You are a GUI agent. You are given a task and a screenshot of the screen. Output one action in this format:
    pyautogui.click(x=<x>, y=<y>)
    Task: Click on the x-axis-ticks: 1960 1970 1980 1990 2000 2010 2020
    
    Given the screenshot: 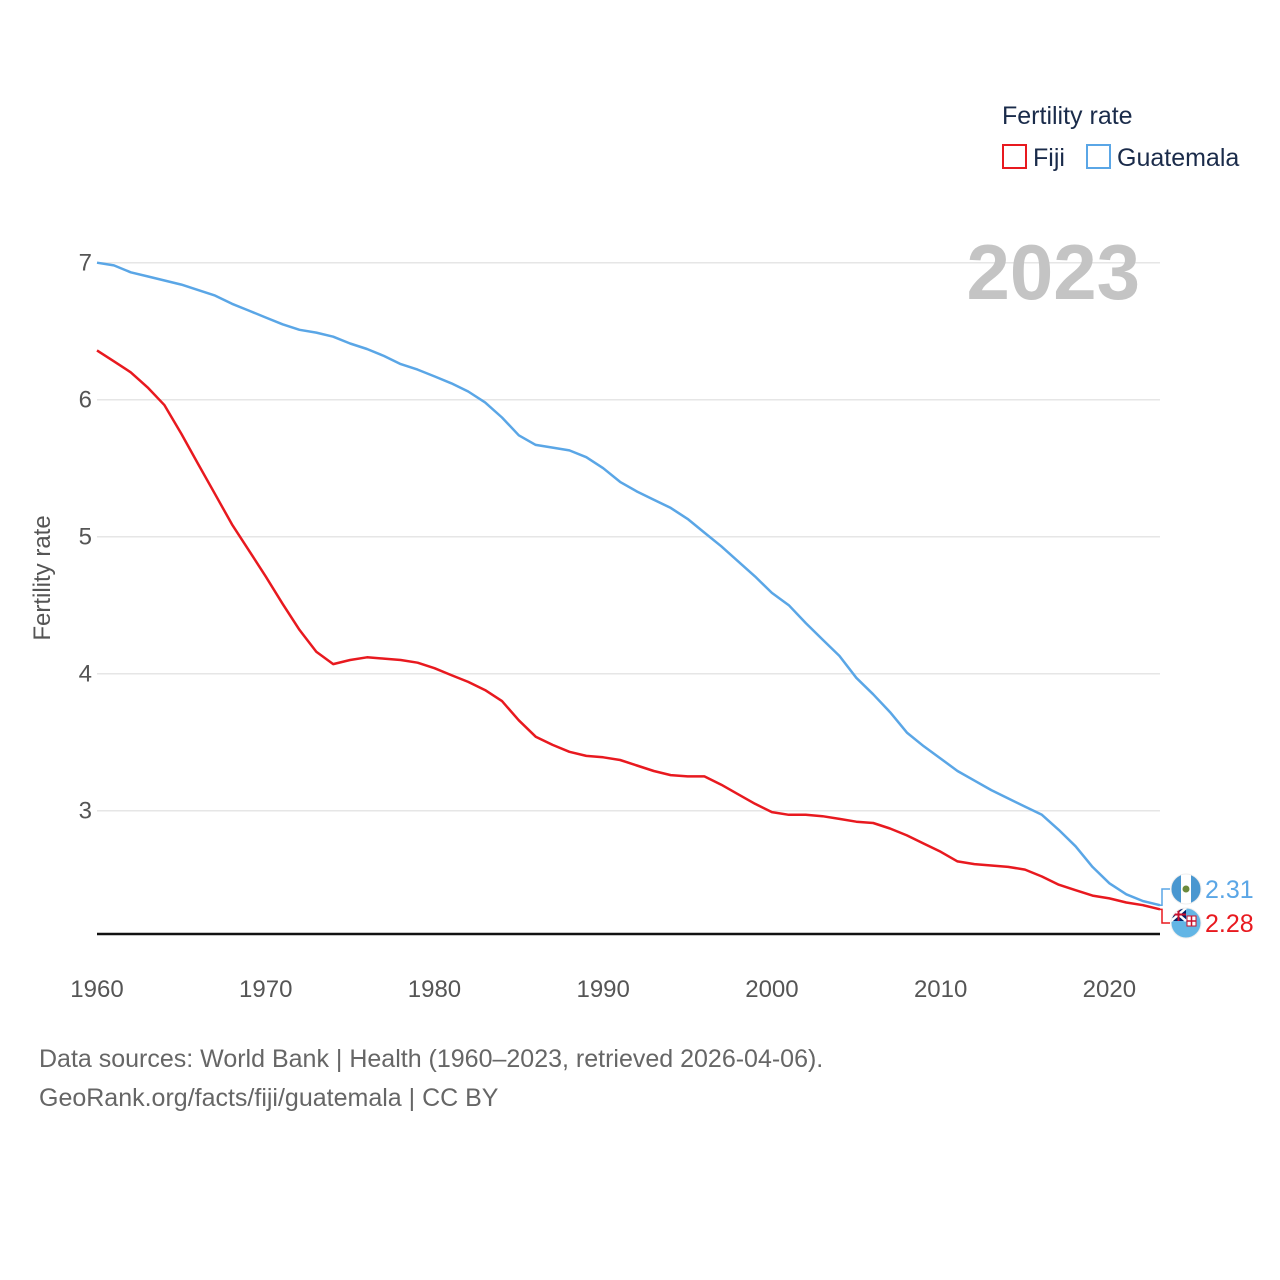 What is the action you would take?
    pyautogui.click(x=603, y=989)
    